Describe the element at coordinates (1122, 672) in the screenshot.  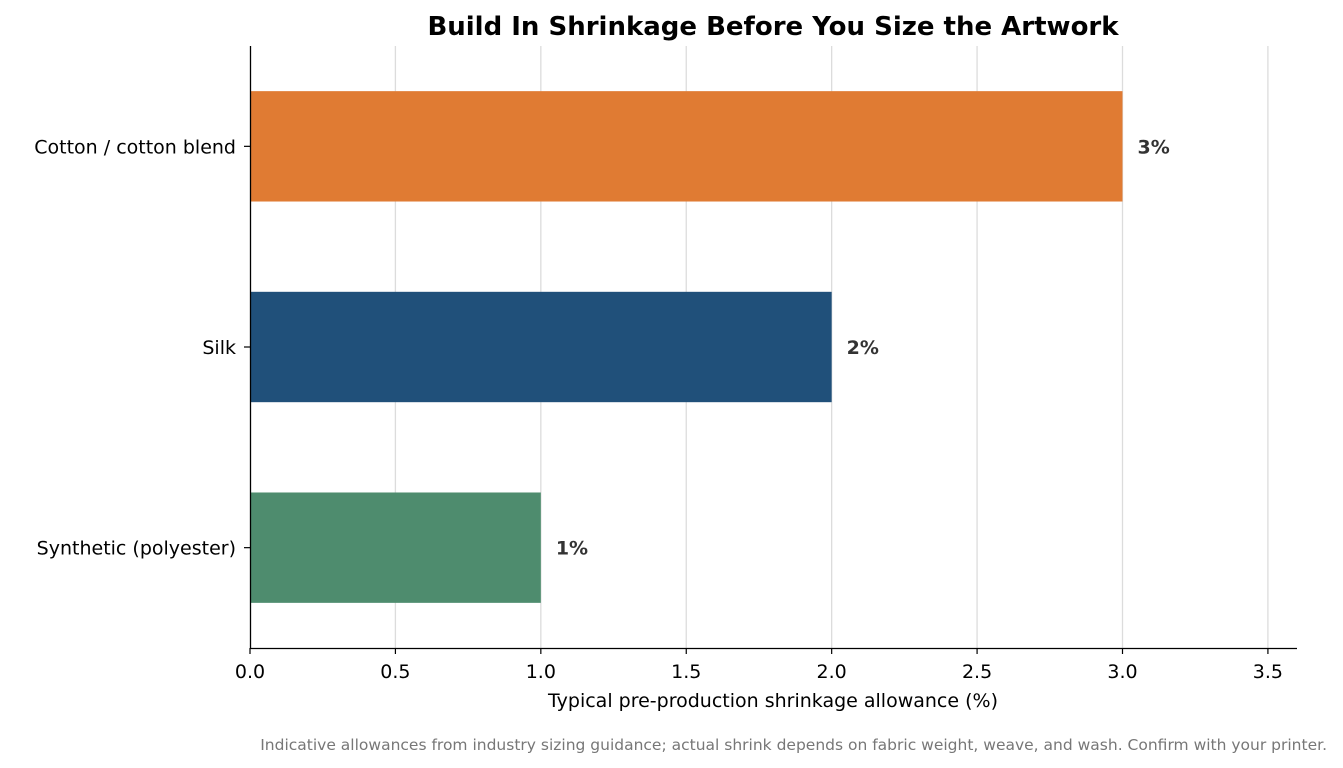
I see `x-tick-label: 3.0` at that location.